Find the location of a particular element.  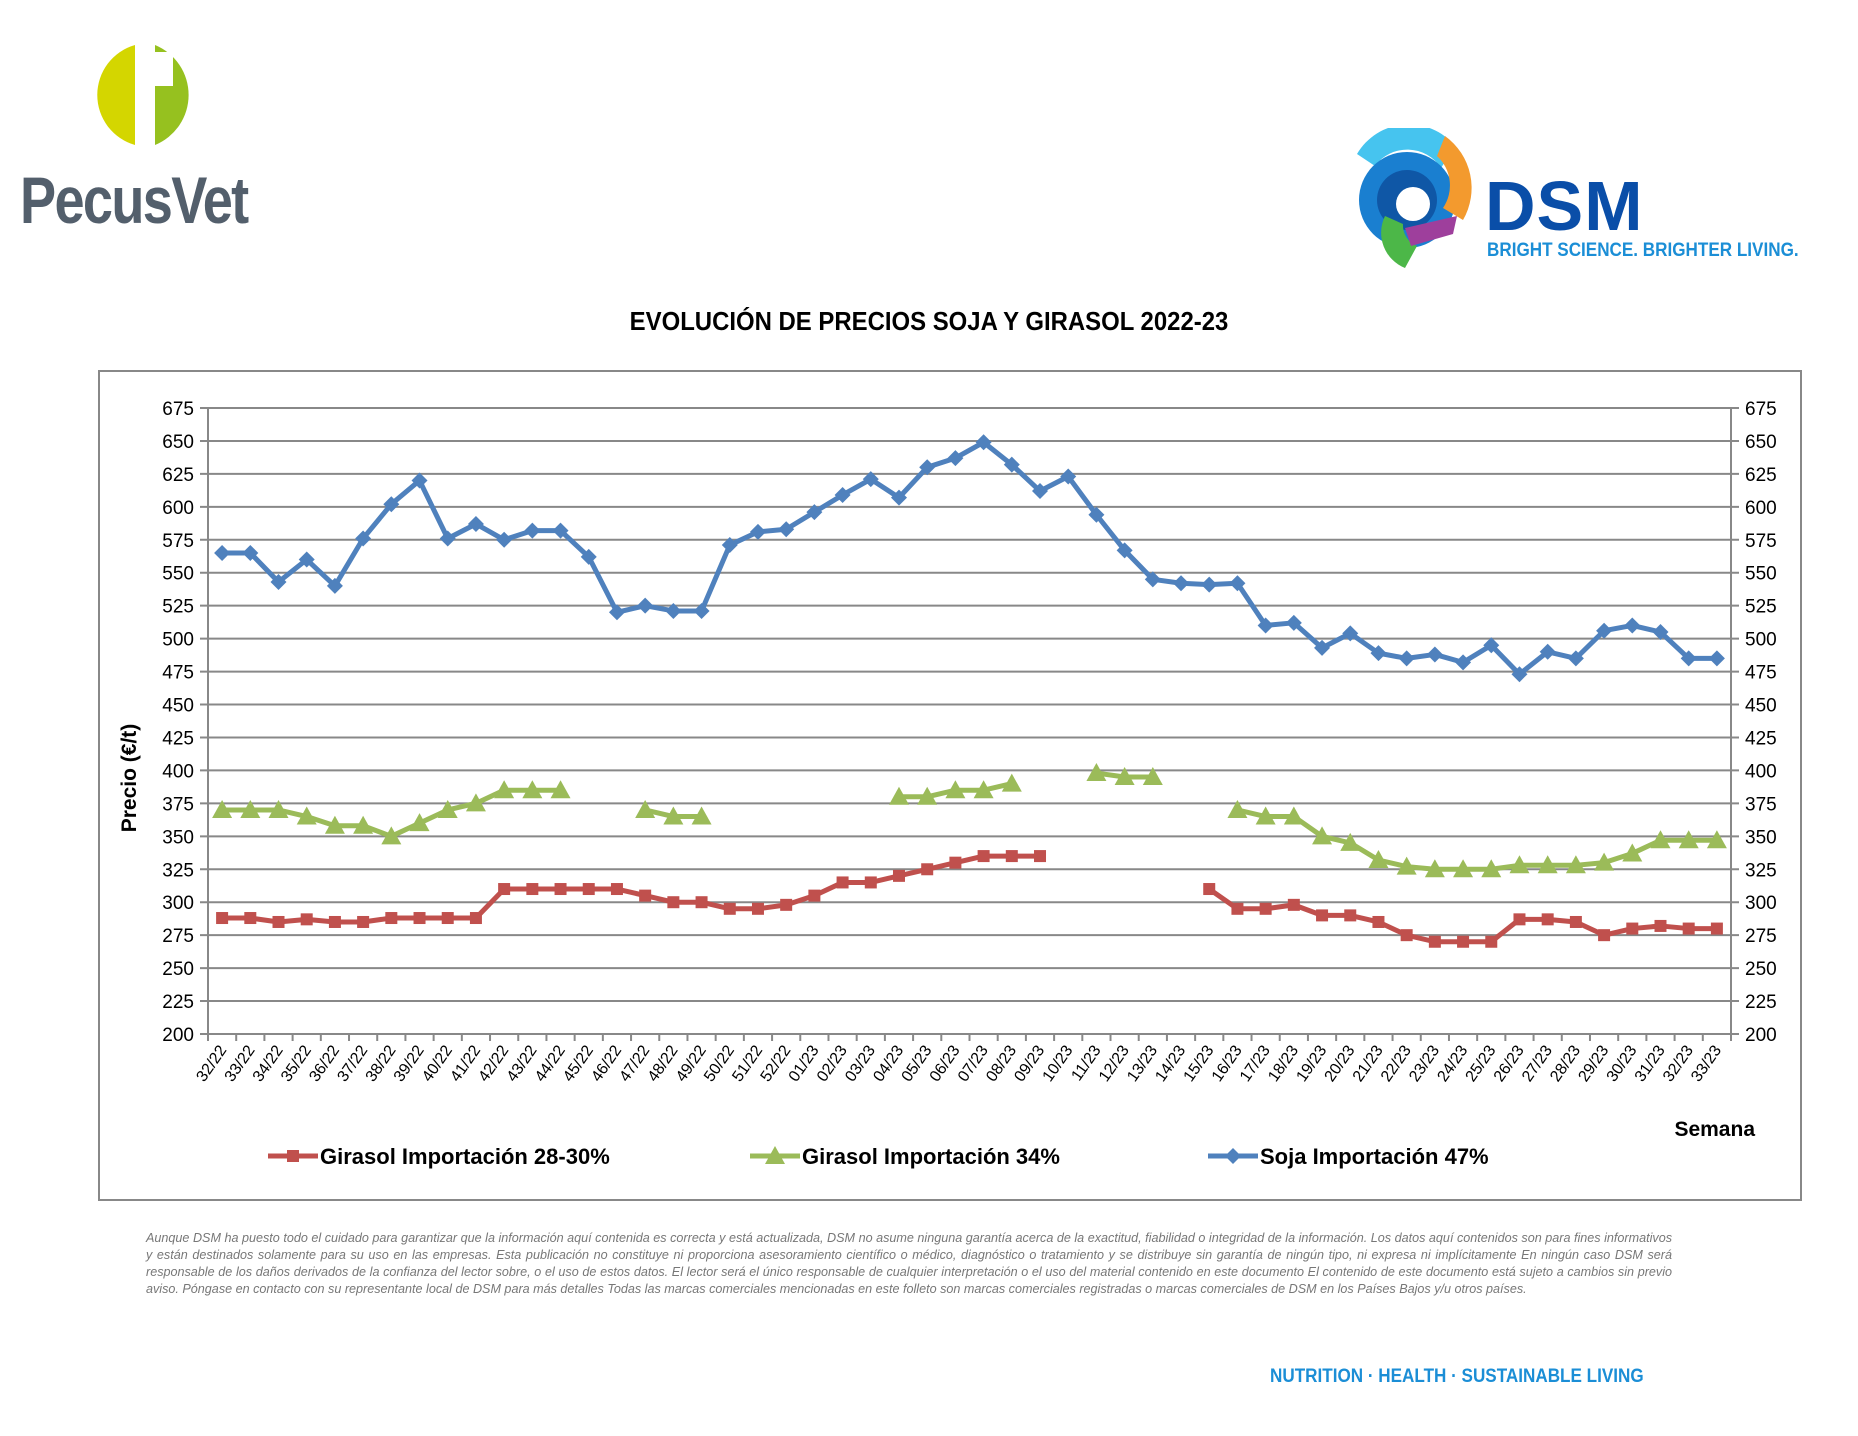

y-tick-label-right: 600 is located at coordinates (1761, 508).